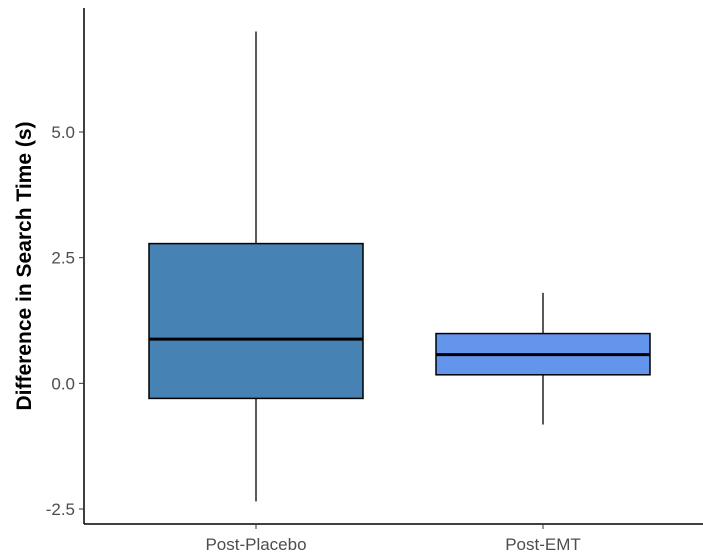 Image resolution: width=703 pixels, height=555 pixels. What do you see at coordinates (63, 383) in the screenshot?
I see `y-tick-label: 0.0` at bounding box center [63, 383].